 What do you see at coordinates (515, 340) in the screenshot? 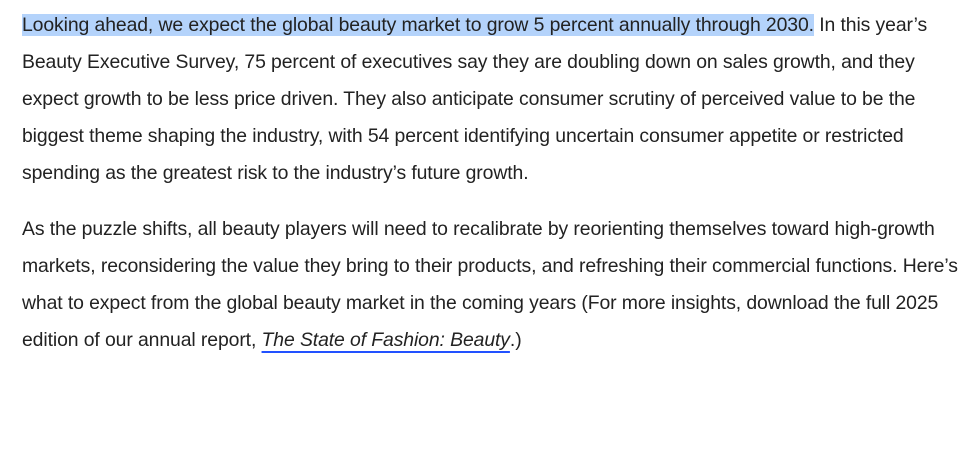
I see `paragraph-text-end: .)` at bounding box center [515, 340].